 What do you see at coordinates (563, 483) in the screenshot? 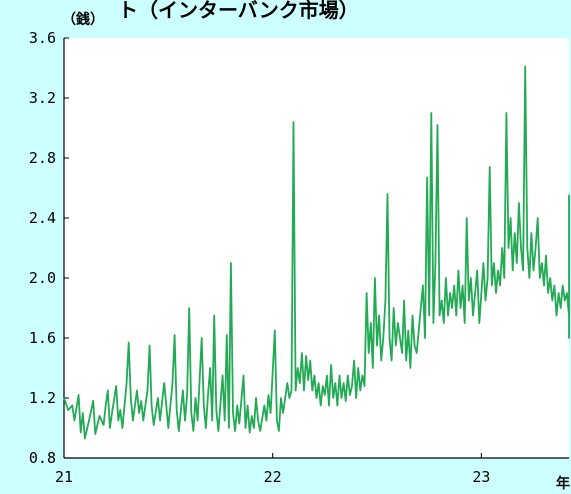
I see `x-axis-unit-label: 年` at bounding box center [563, 483].